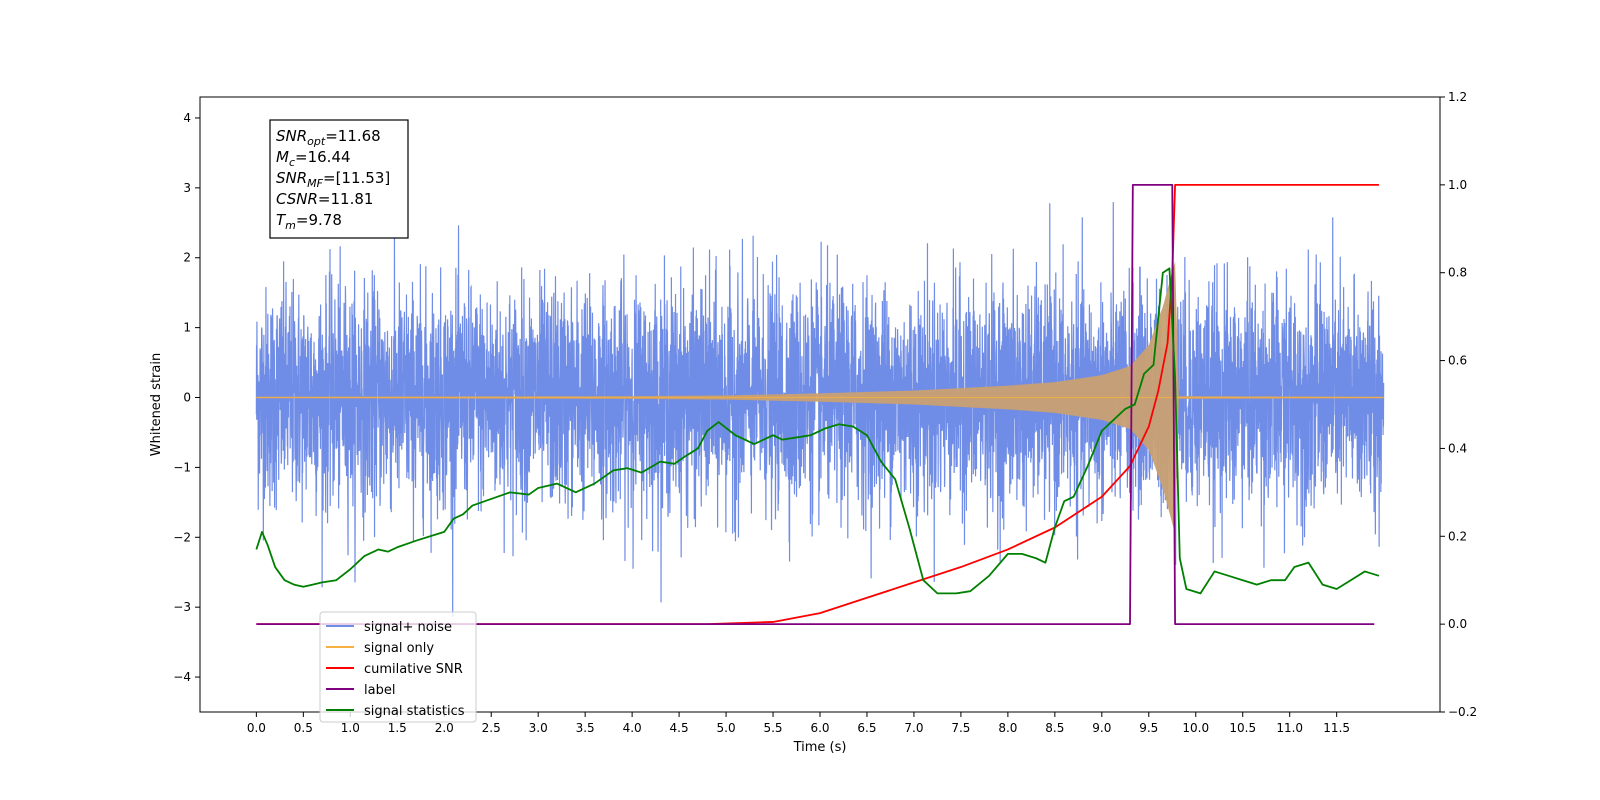 The width and height of the screenshot is (1600, 800). I want to click on x-axis-label: Time (s), so click(820, 747).